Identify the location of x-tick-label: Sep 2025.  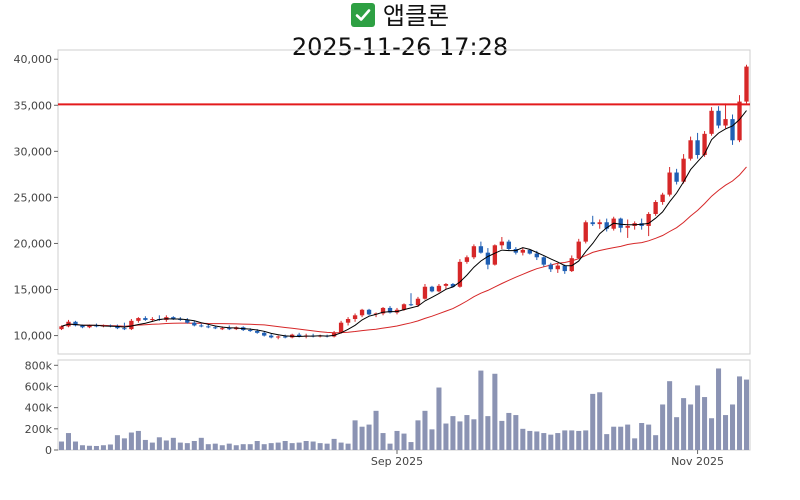
(397, 461).